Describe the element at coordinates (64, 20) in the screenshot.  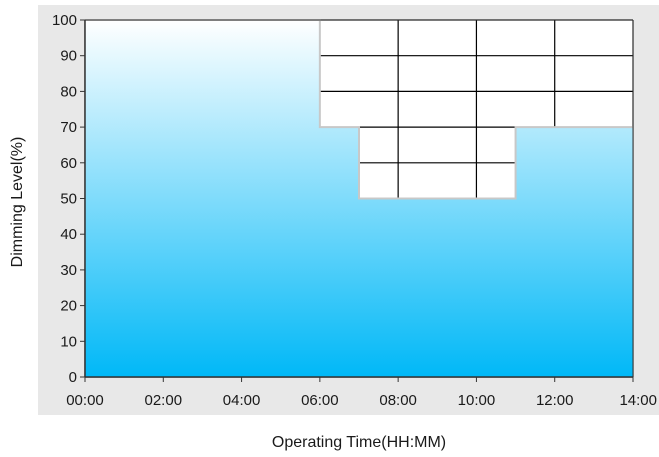
I see `y-tick-label: 100` at that location.